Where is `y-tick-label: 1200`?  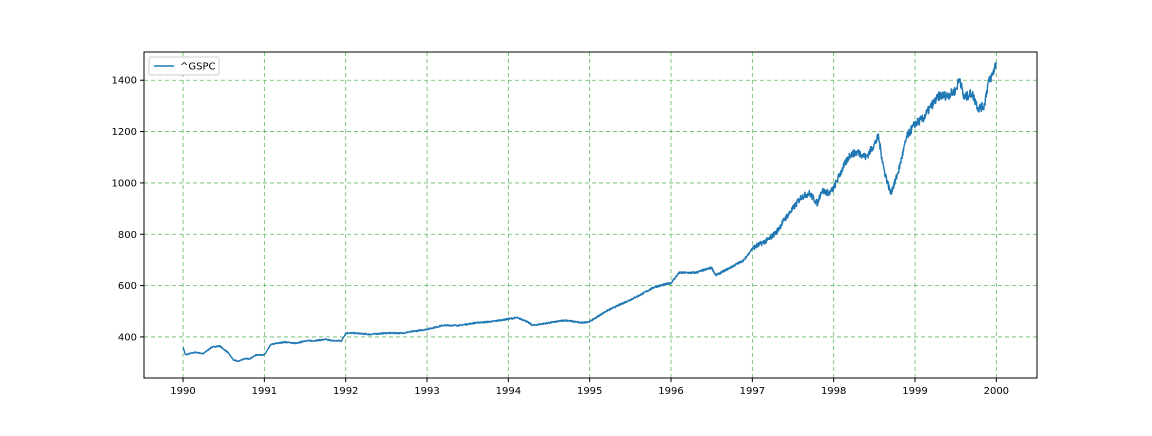
y-tick-label: 1200 is located at coordinates (124, 132).